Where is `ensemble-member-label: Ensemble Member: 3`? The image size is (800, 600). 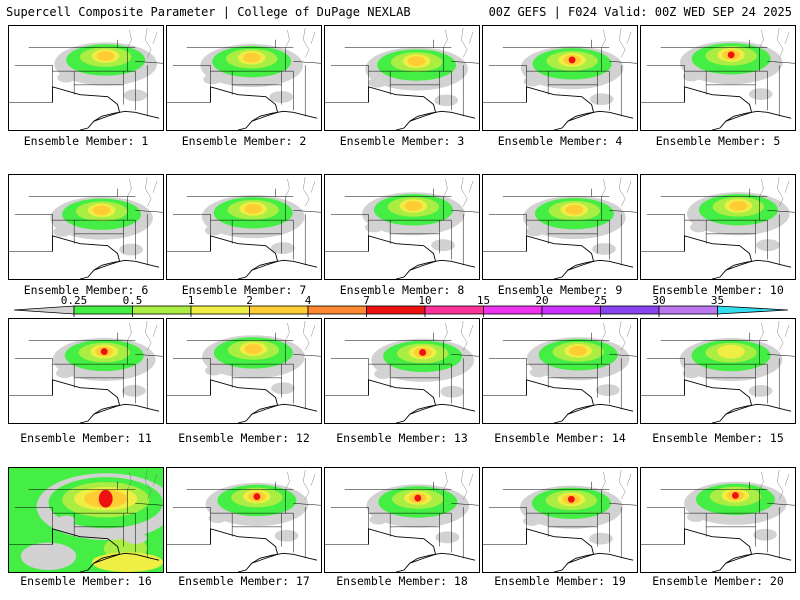
ensemble-member-label: Ensemble Member: 3 is located at coordinates (402, 141).